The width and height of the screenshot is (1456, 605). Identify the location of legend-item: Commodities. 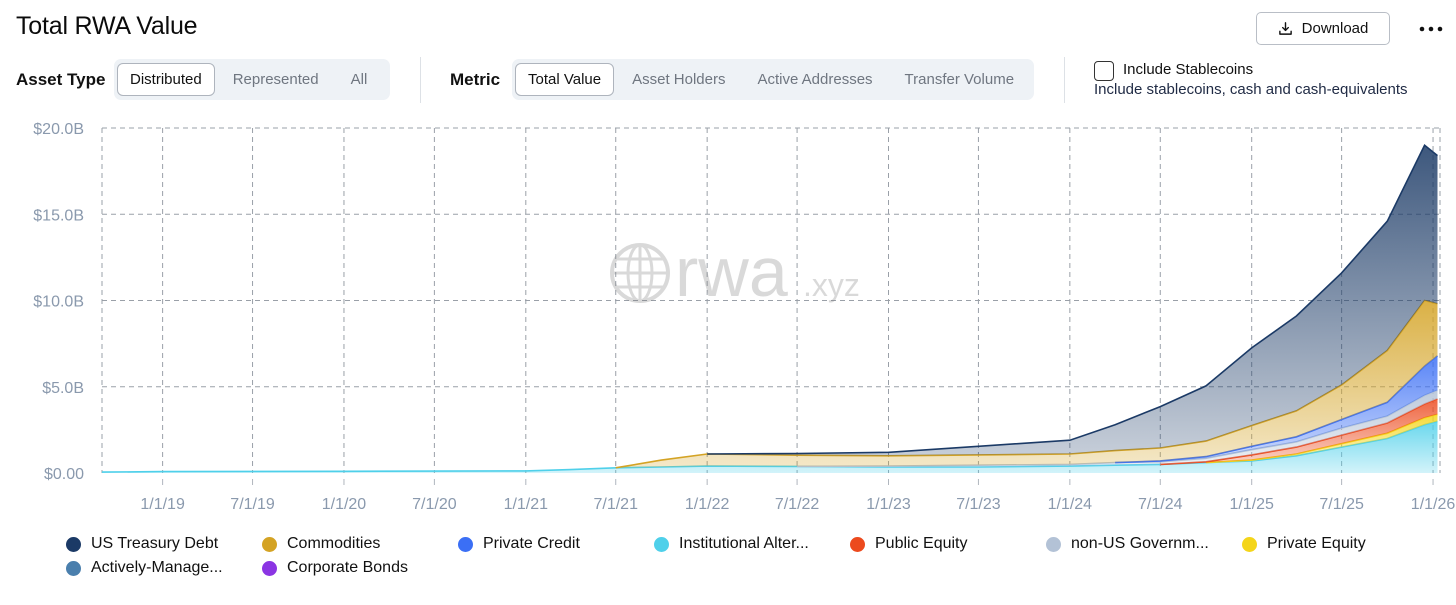
(321, 544).